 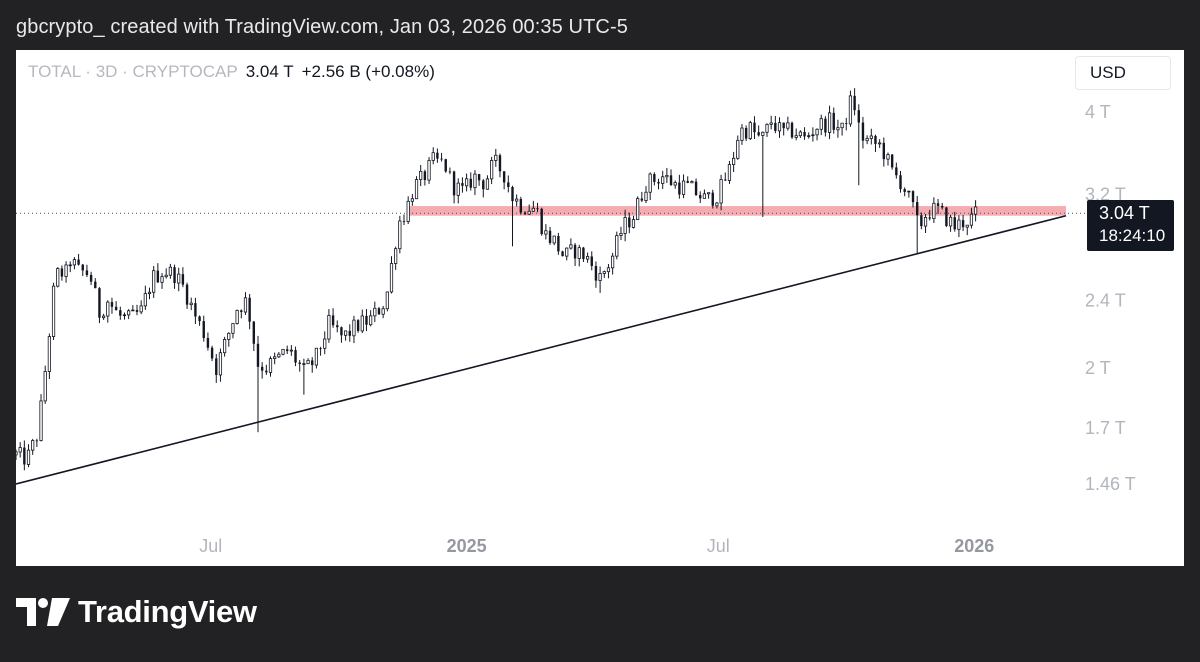 I want to click on resistance-zone, so click(x=737, y=211).